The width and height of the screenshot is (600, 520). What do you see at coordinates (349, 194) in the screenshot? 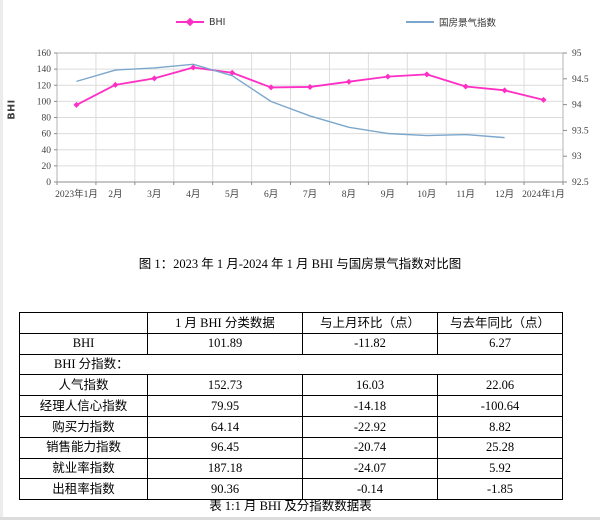
I see `x-axis-tick-label: 8月` at bounding box center [349, 194].